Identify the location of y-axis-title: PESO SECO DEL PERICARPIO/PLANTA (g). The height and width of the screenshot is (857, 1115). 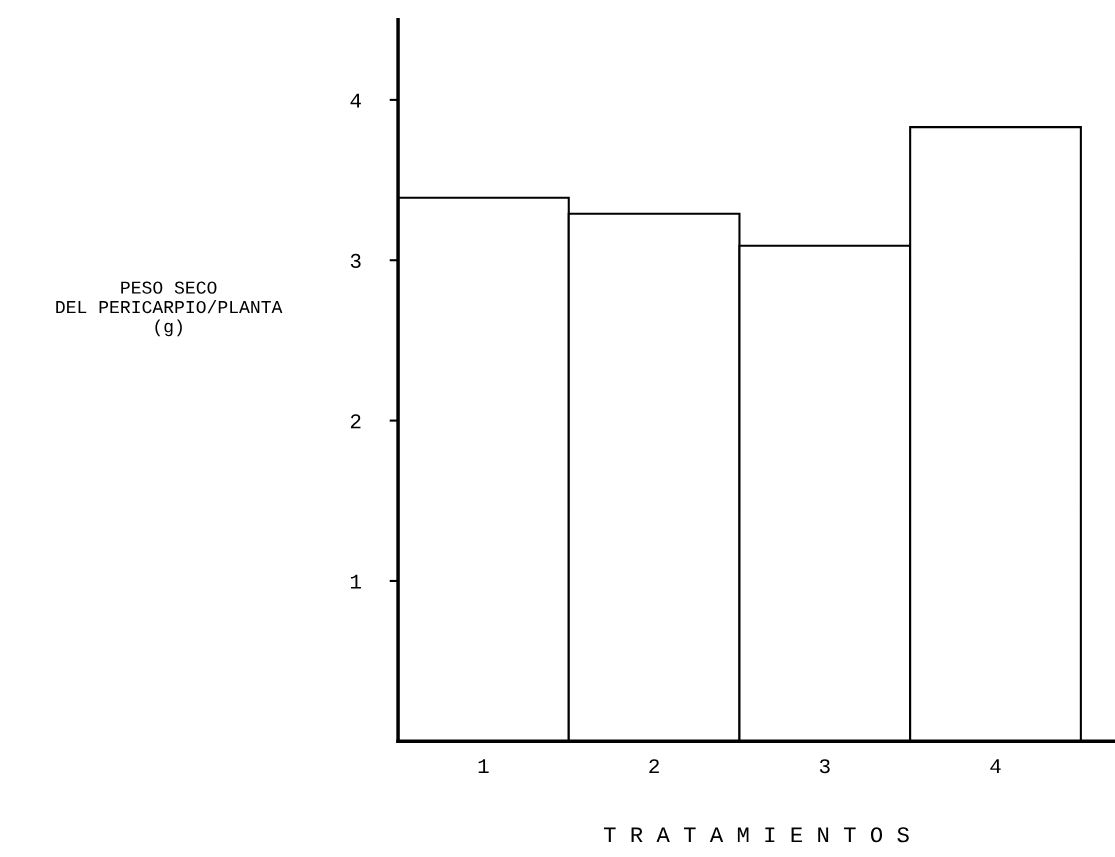
(169, 309).